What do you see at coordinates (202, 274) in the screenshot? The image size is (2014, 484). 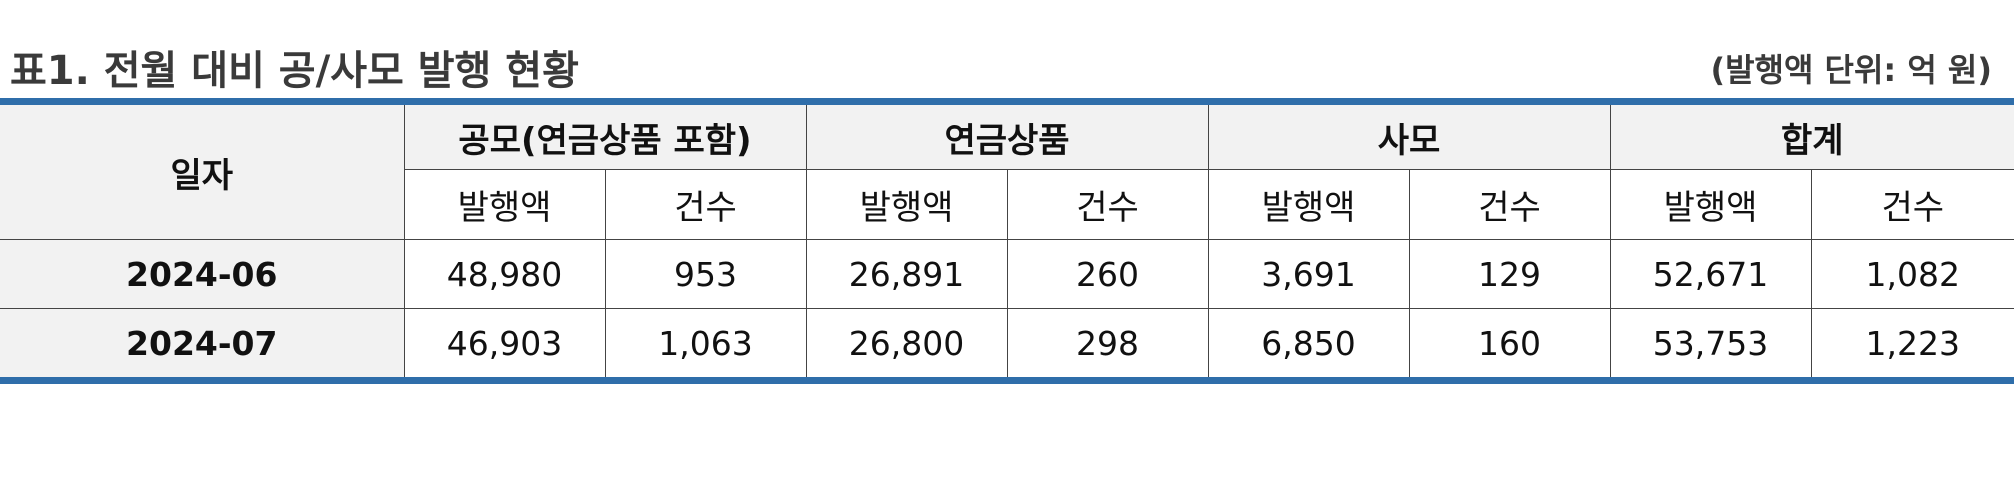 I see `row-date: 2024-06` at bounding box center [202, 274].